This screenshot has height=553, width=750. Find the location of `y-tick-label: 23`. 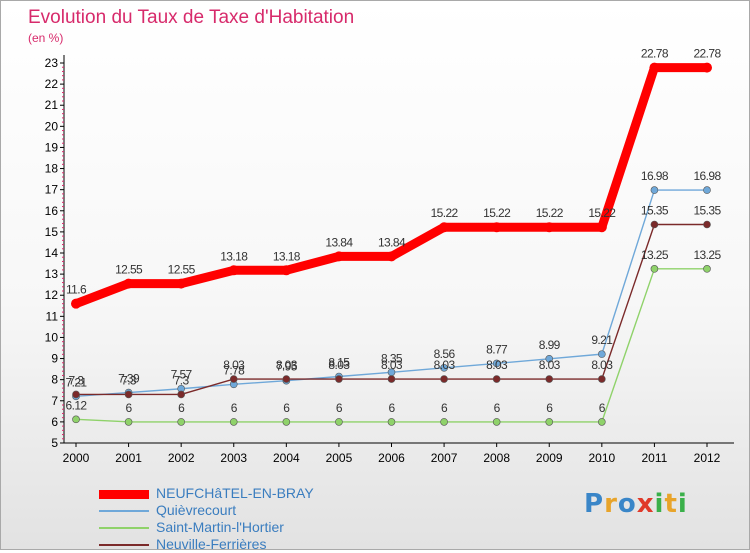

y-tick-label: 23 is located at coordinates (52, 63).